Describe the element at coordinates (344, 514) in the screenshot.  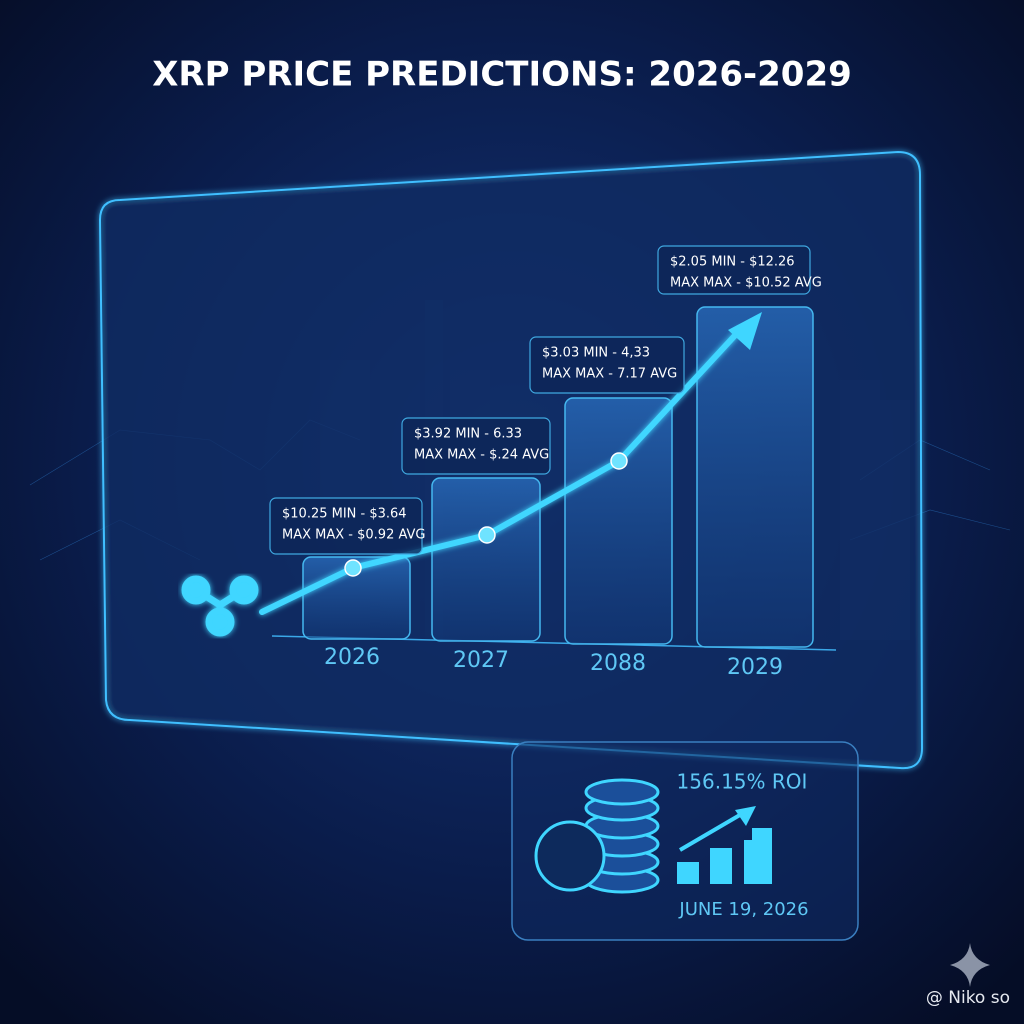
I see `callout-line: $10.25 MIN - $3.64` at that location.